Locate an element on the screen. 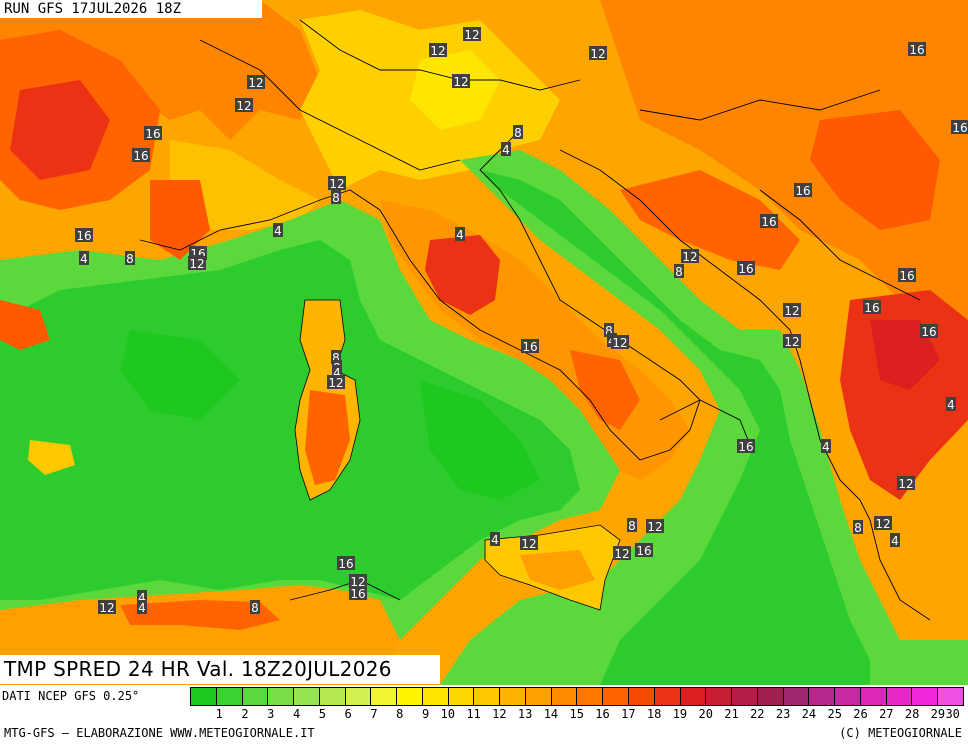  data-source: DATI NCEP GFS 0.25° is located at coordinates (71, 696).